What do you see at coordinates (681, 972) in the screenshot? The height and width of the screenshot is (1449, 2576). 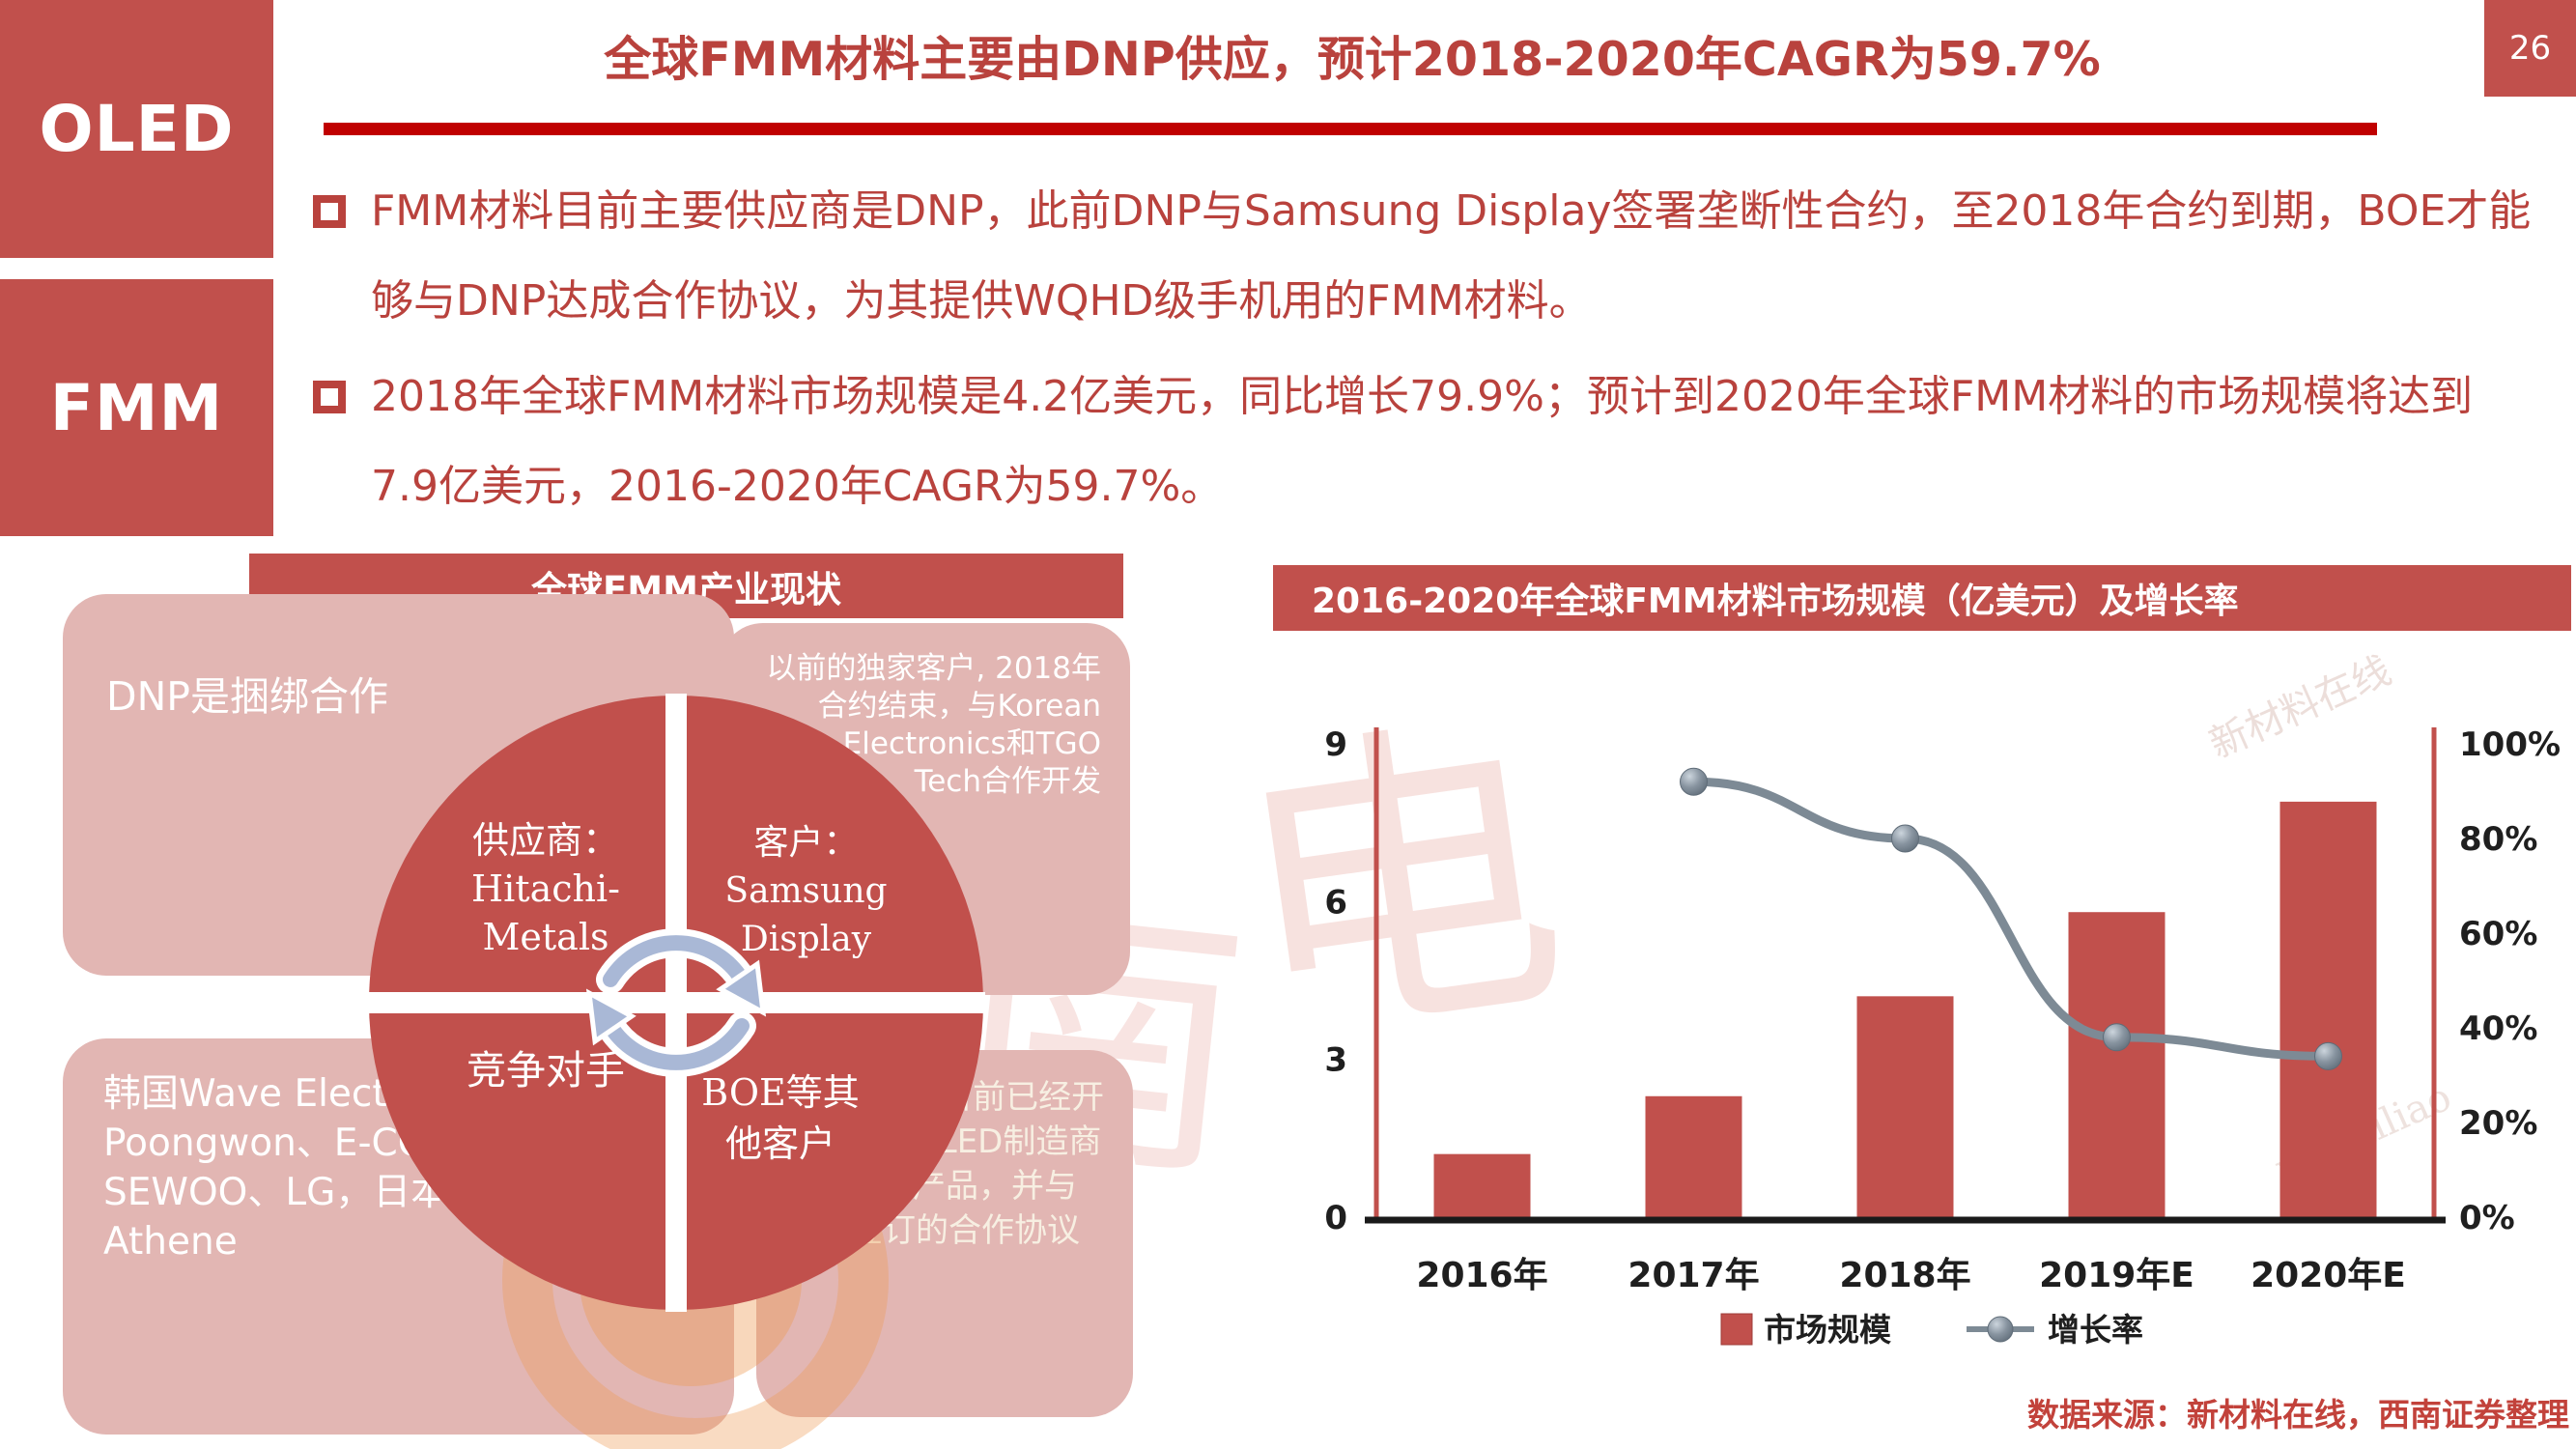 I see `cycle-arrow-icon` at bounding box center [681, 972].